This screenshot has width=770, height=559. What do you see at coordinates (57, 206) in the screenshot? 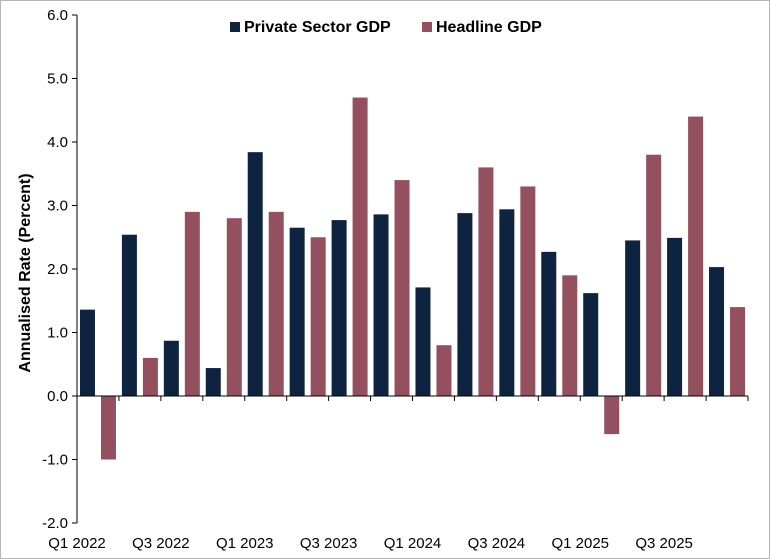
I see `y-tick-label: 3.0` at bounding box center [57, 206].